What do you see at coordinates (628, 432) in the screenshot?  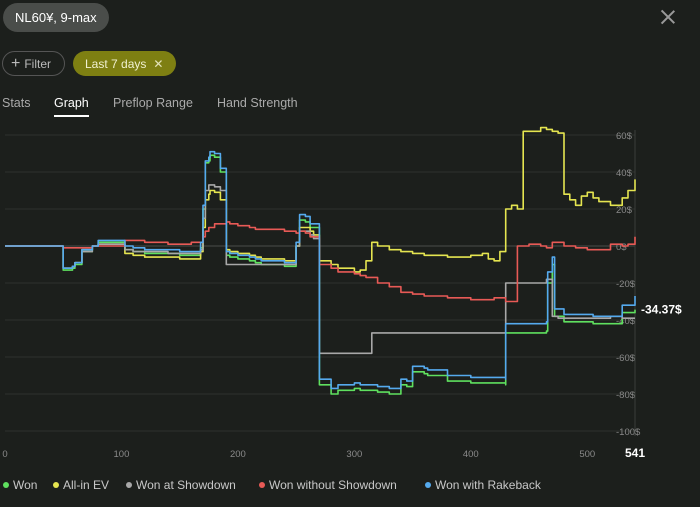 I see `y-tick-label: -100$` at bounding box center [628, 432].